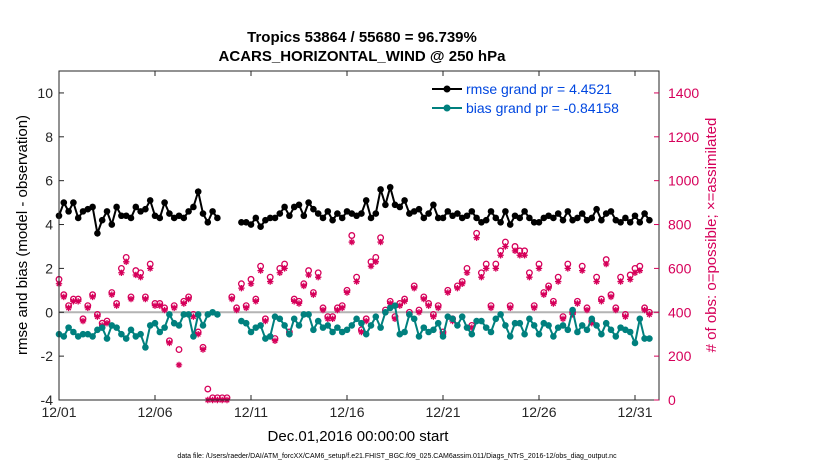  Describe the element at coordinates (680, 356) in the screenshot. I see `y-right-tick-label: 200` at that location.